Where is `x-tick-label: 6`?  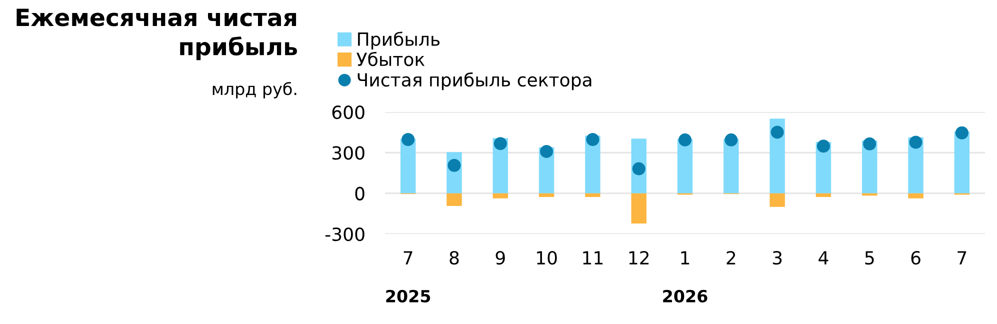
x-tick-label: 6 is located at coordinates (915, 257).